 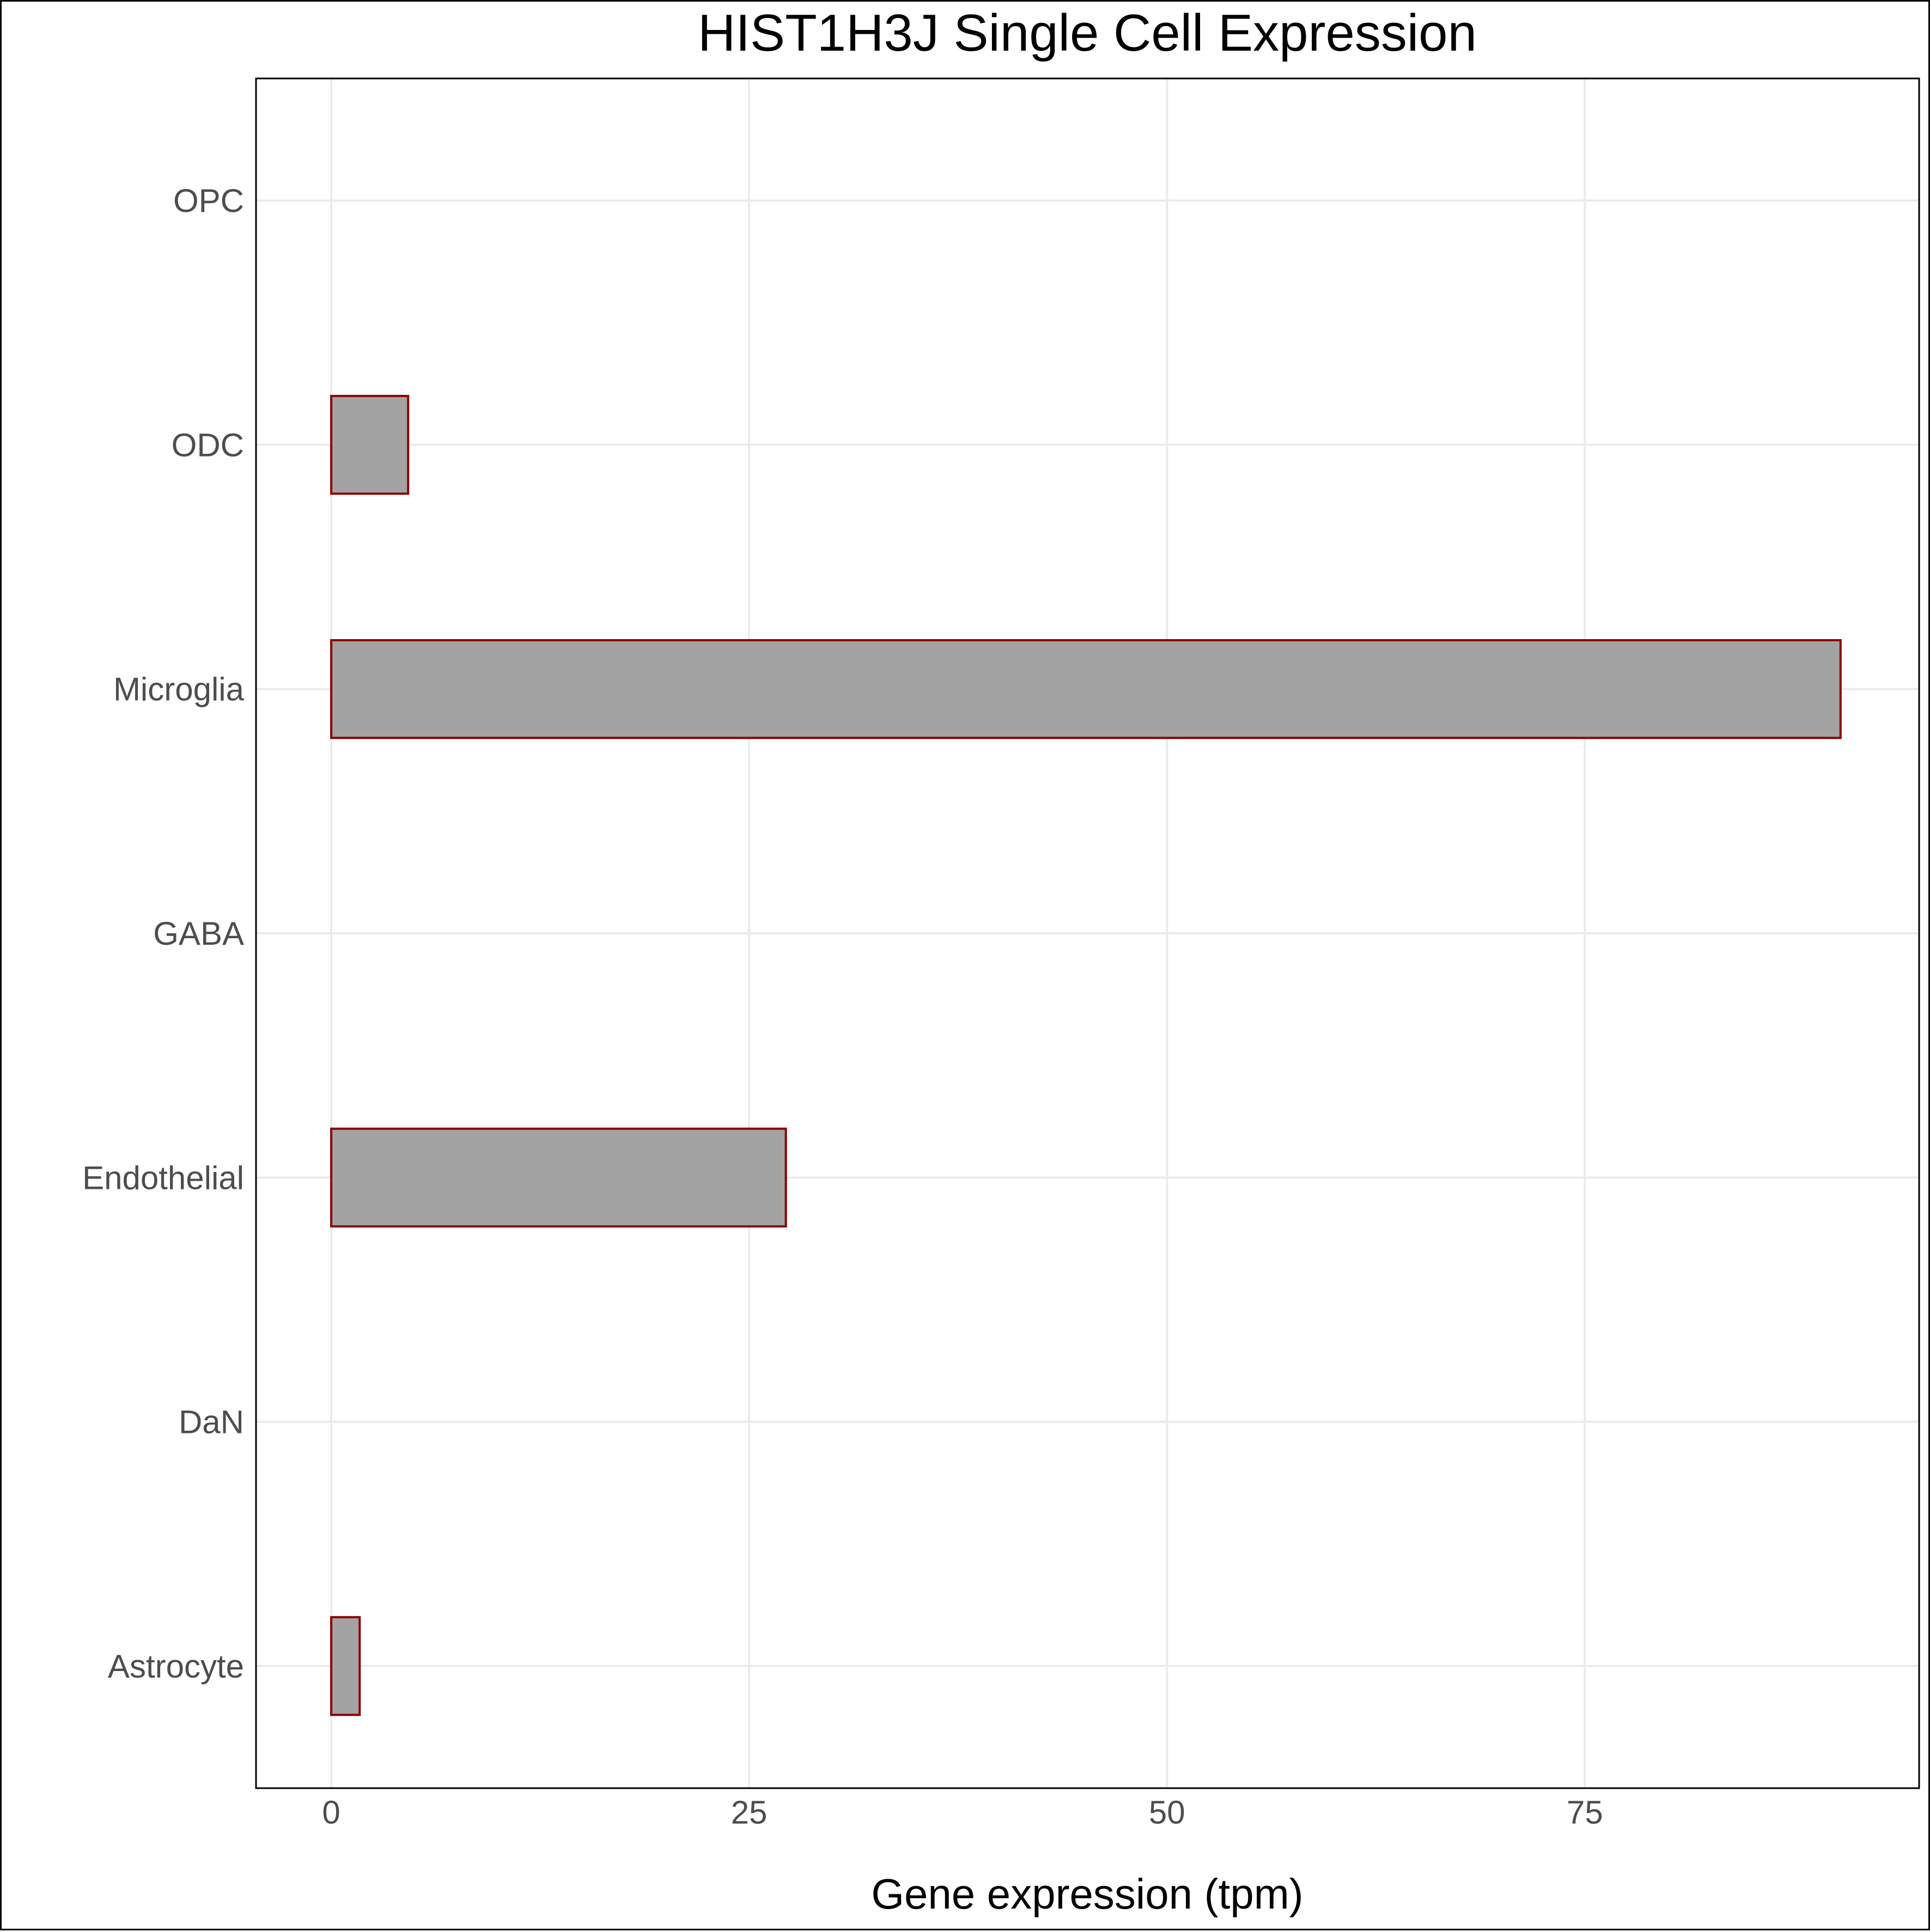 I want to click on x-axis-tick-labels: 0 25 50 75, so click(x=963, y=1812).